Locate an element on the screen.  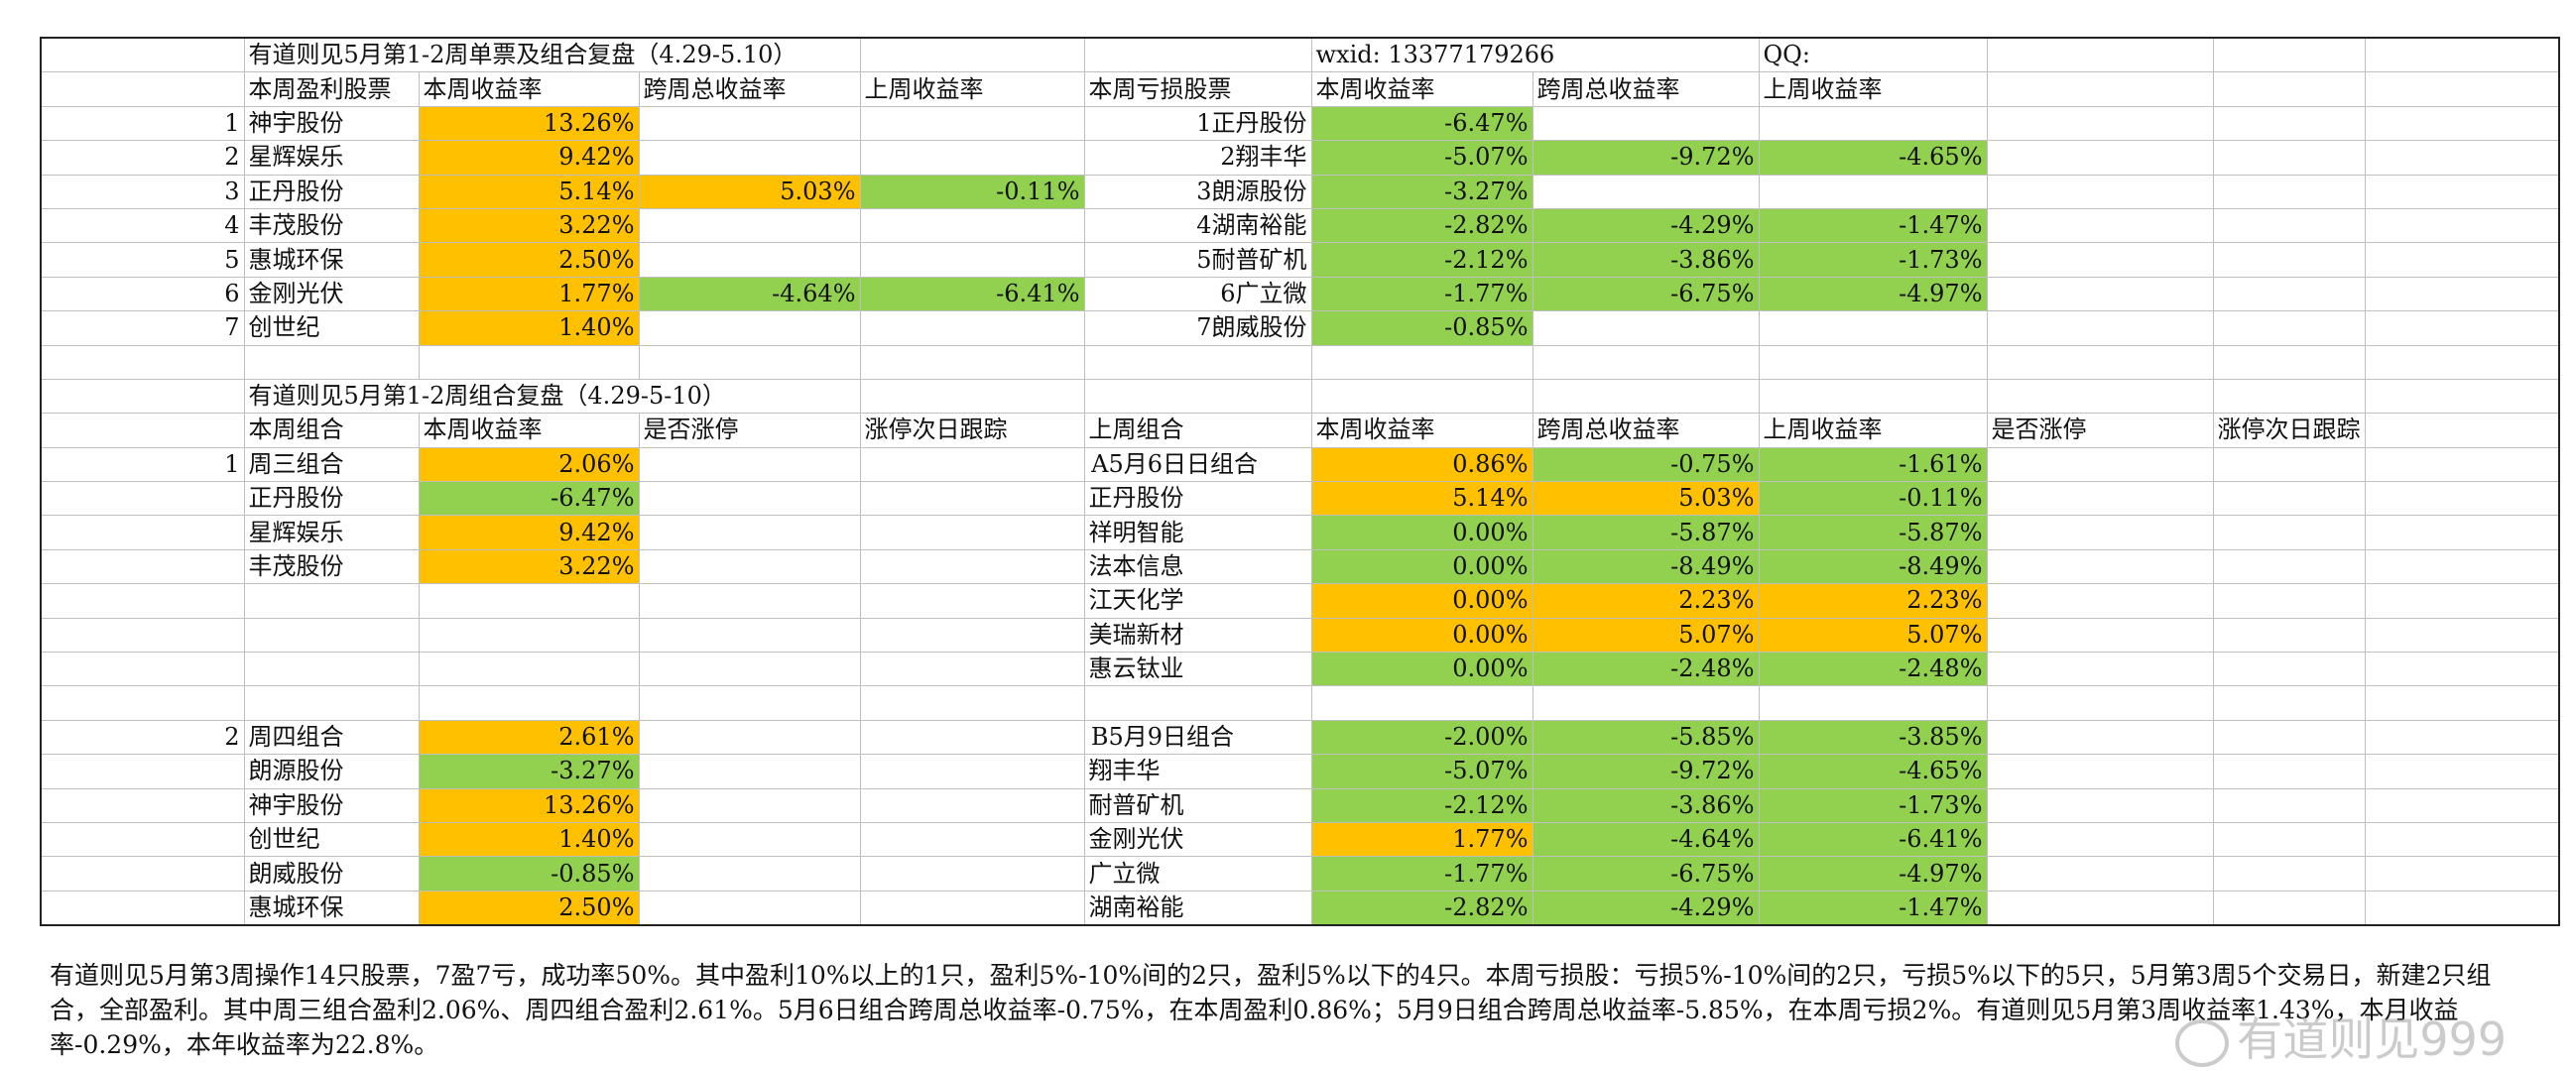
sheet-cell: 周四组合 is located at coordinates (331, 737).